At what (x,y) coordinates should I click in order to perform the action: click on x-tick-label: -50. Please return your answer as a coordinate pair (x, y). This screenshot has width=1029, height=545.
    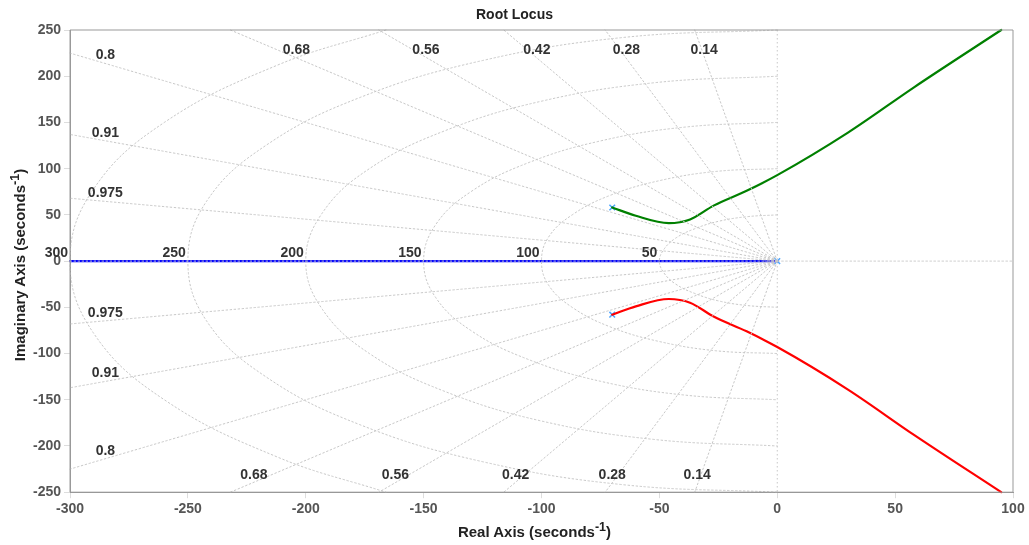
    Looking at the image, I should click on (659, 508).